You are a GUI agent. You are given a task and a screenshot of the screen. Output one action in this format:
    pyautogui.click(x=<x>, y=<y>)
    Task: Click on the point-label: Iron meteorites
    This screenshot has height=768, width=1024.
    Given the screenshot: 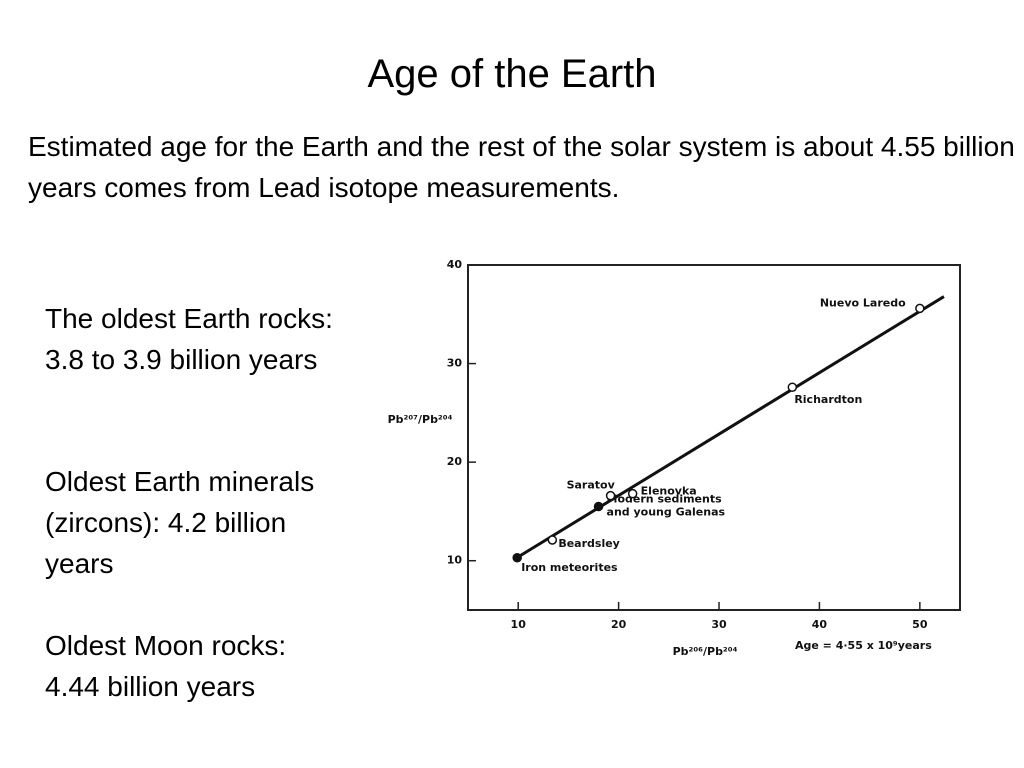 What is the action you would take?
    pyautogui.click(x=569, y=567)
    